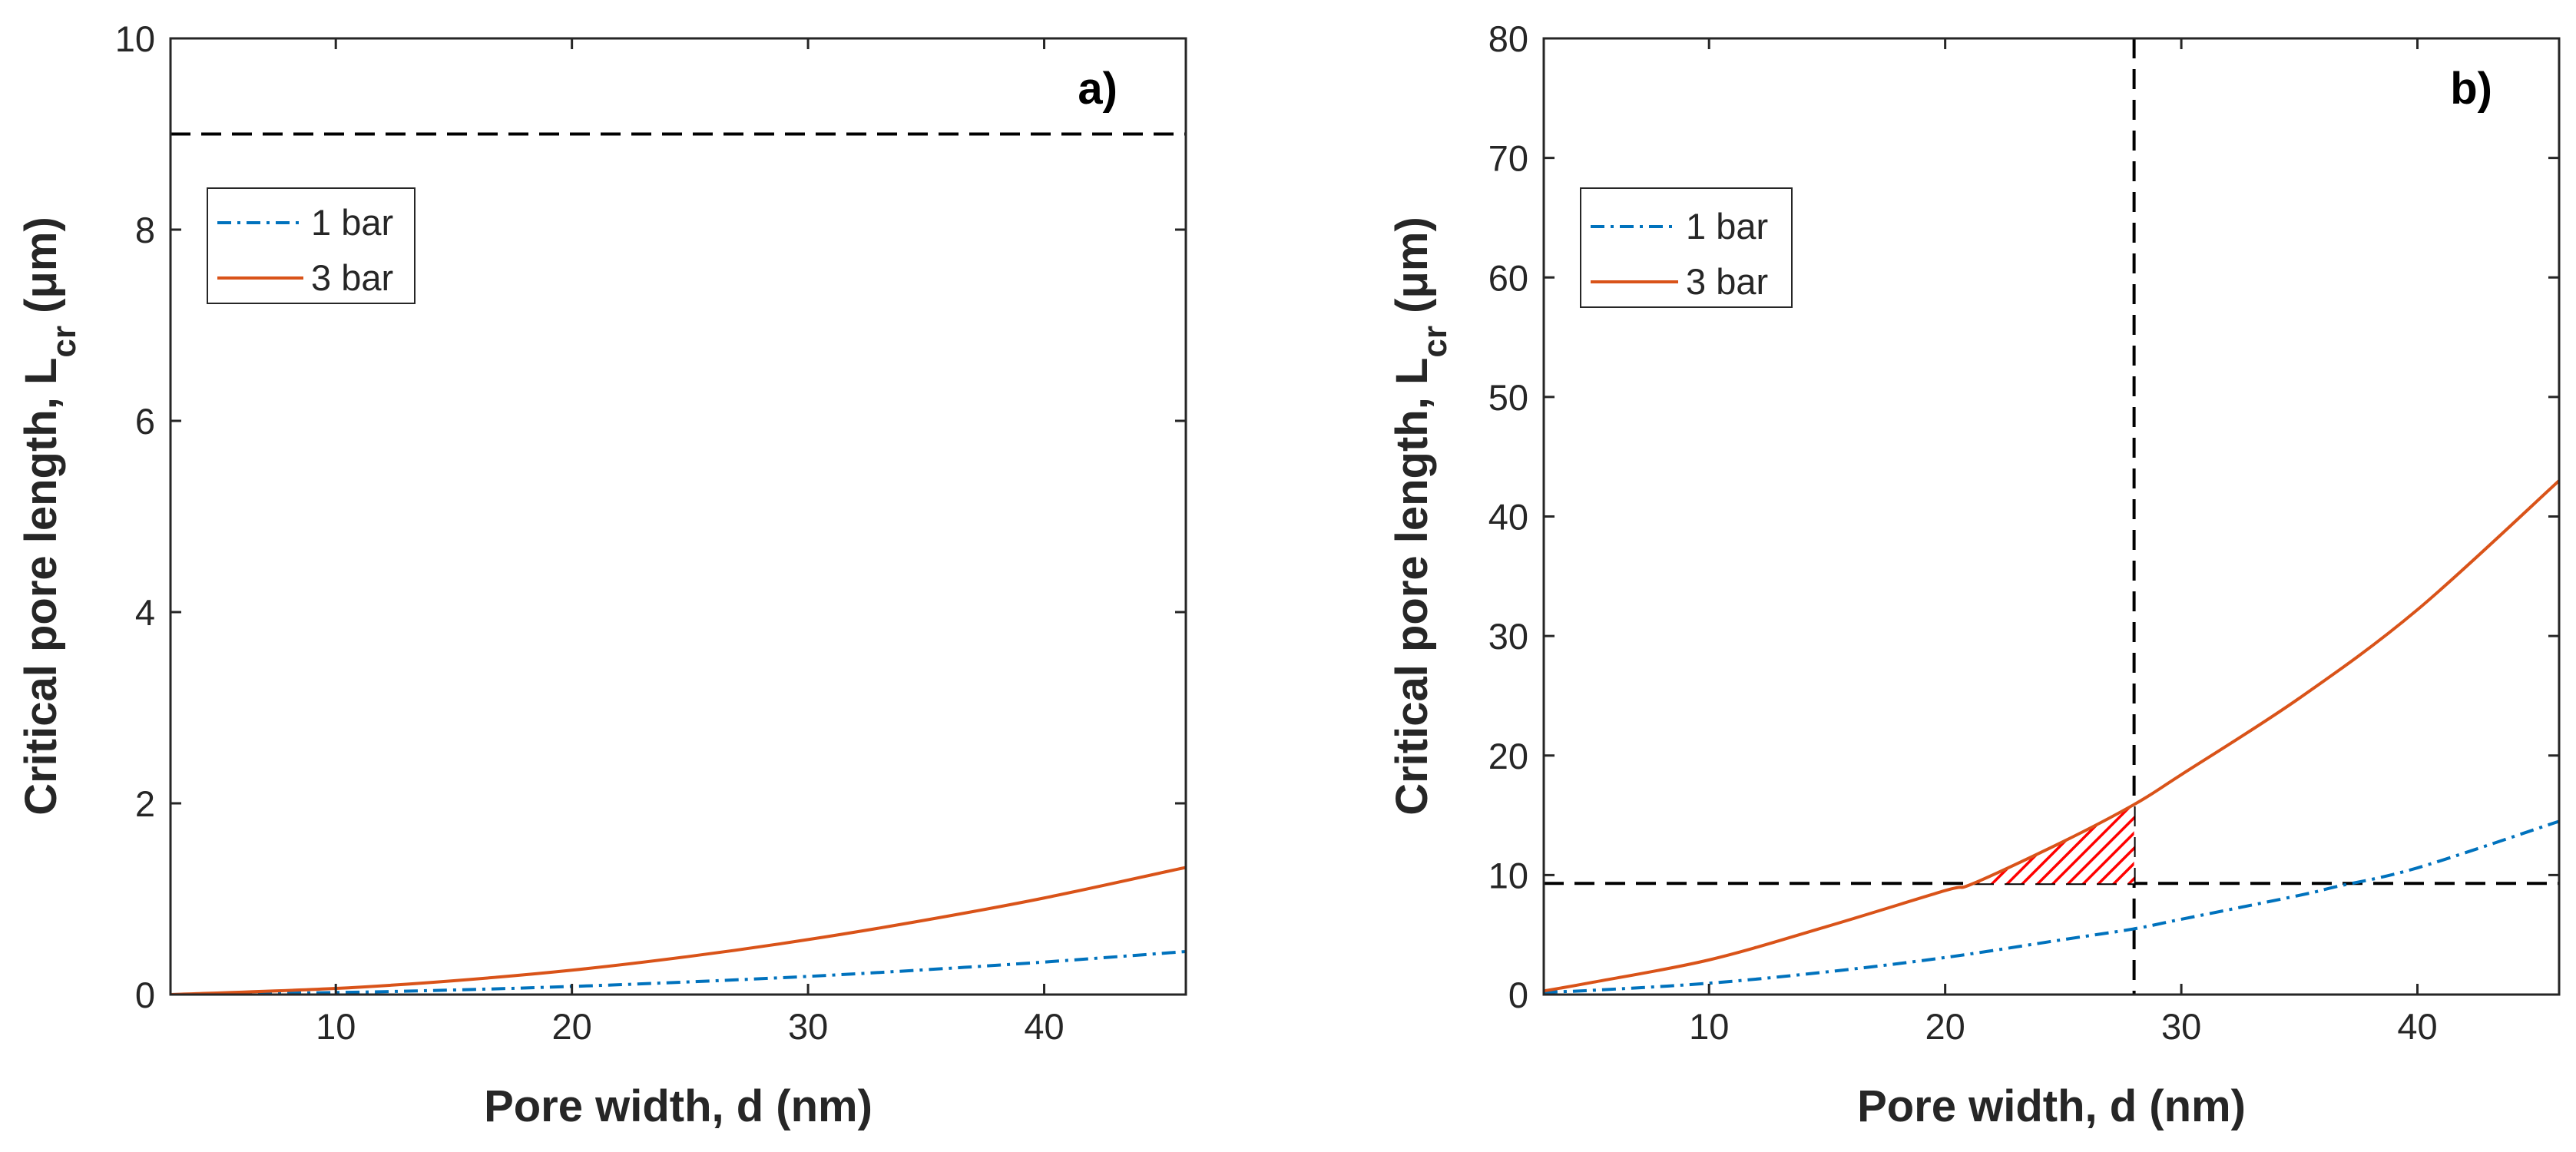  Describe the element at coordinates (41, 271) in the screenshot. I see `y-axis-title-unit-a: (μm)` at that location.